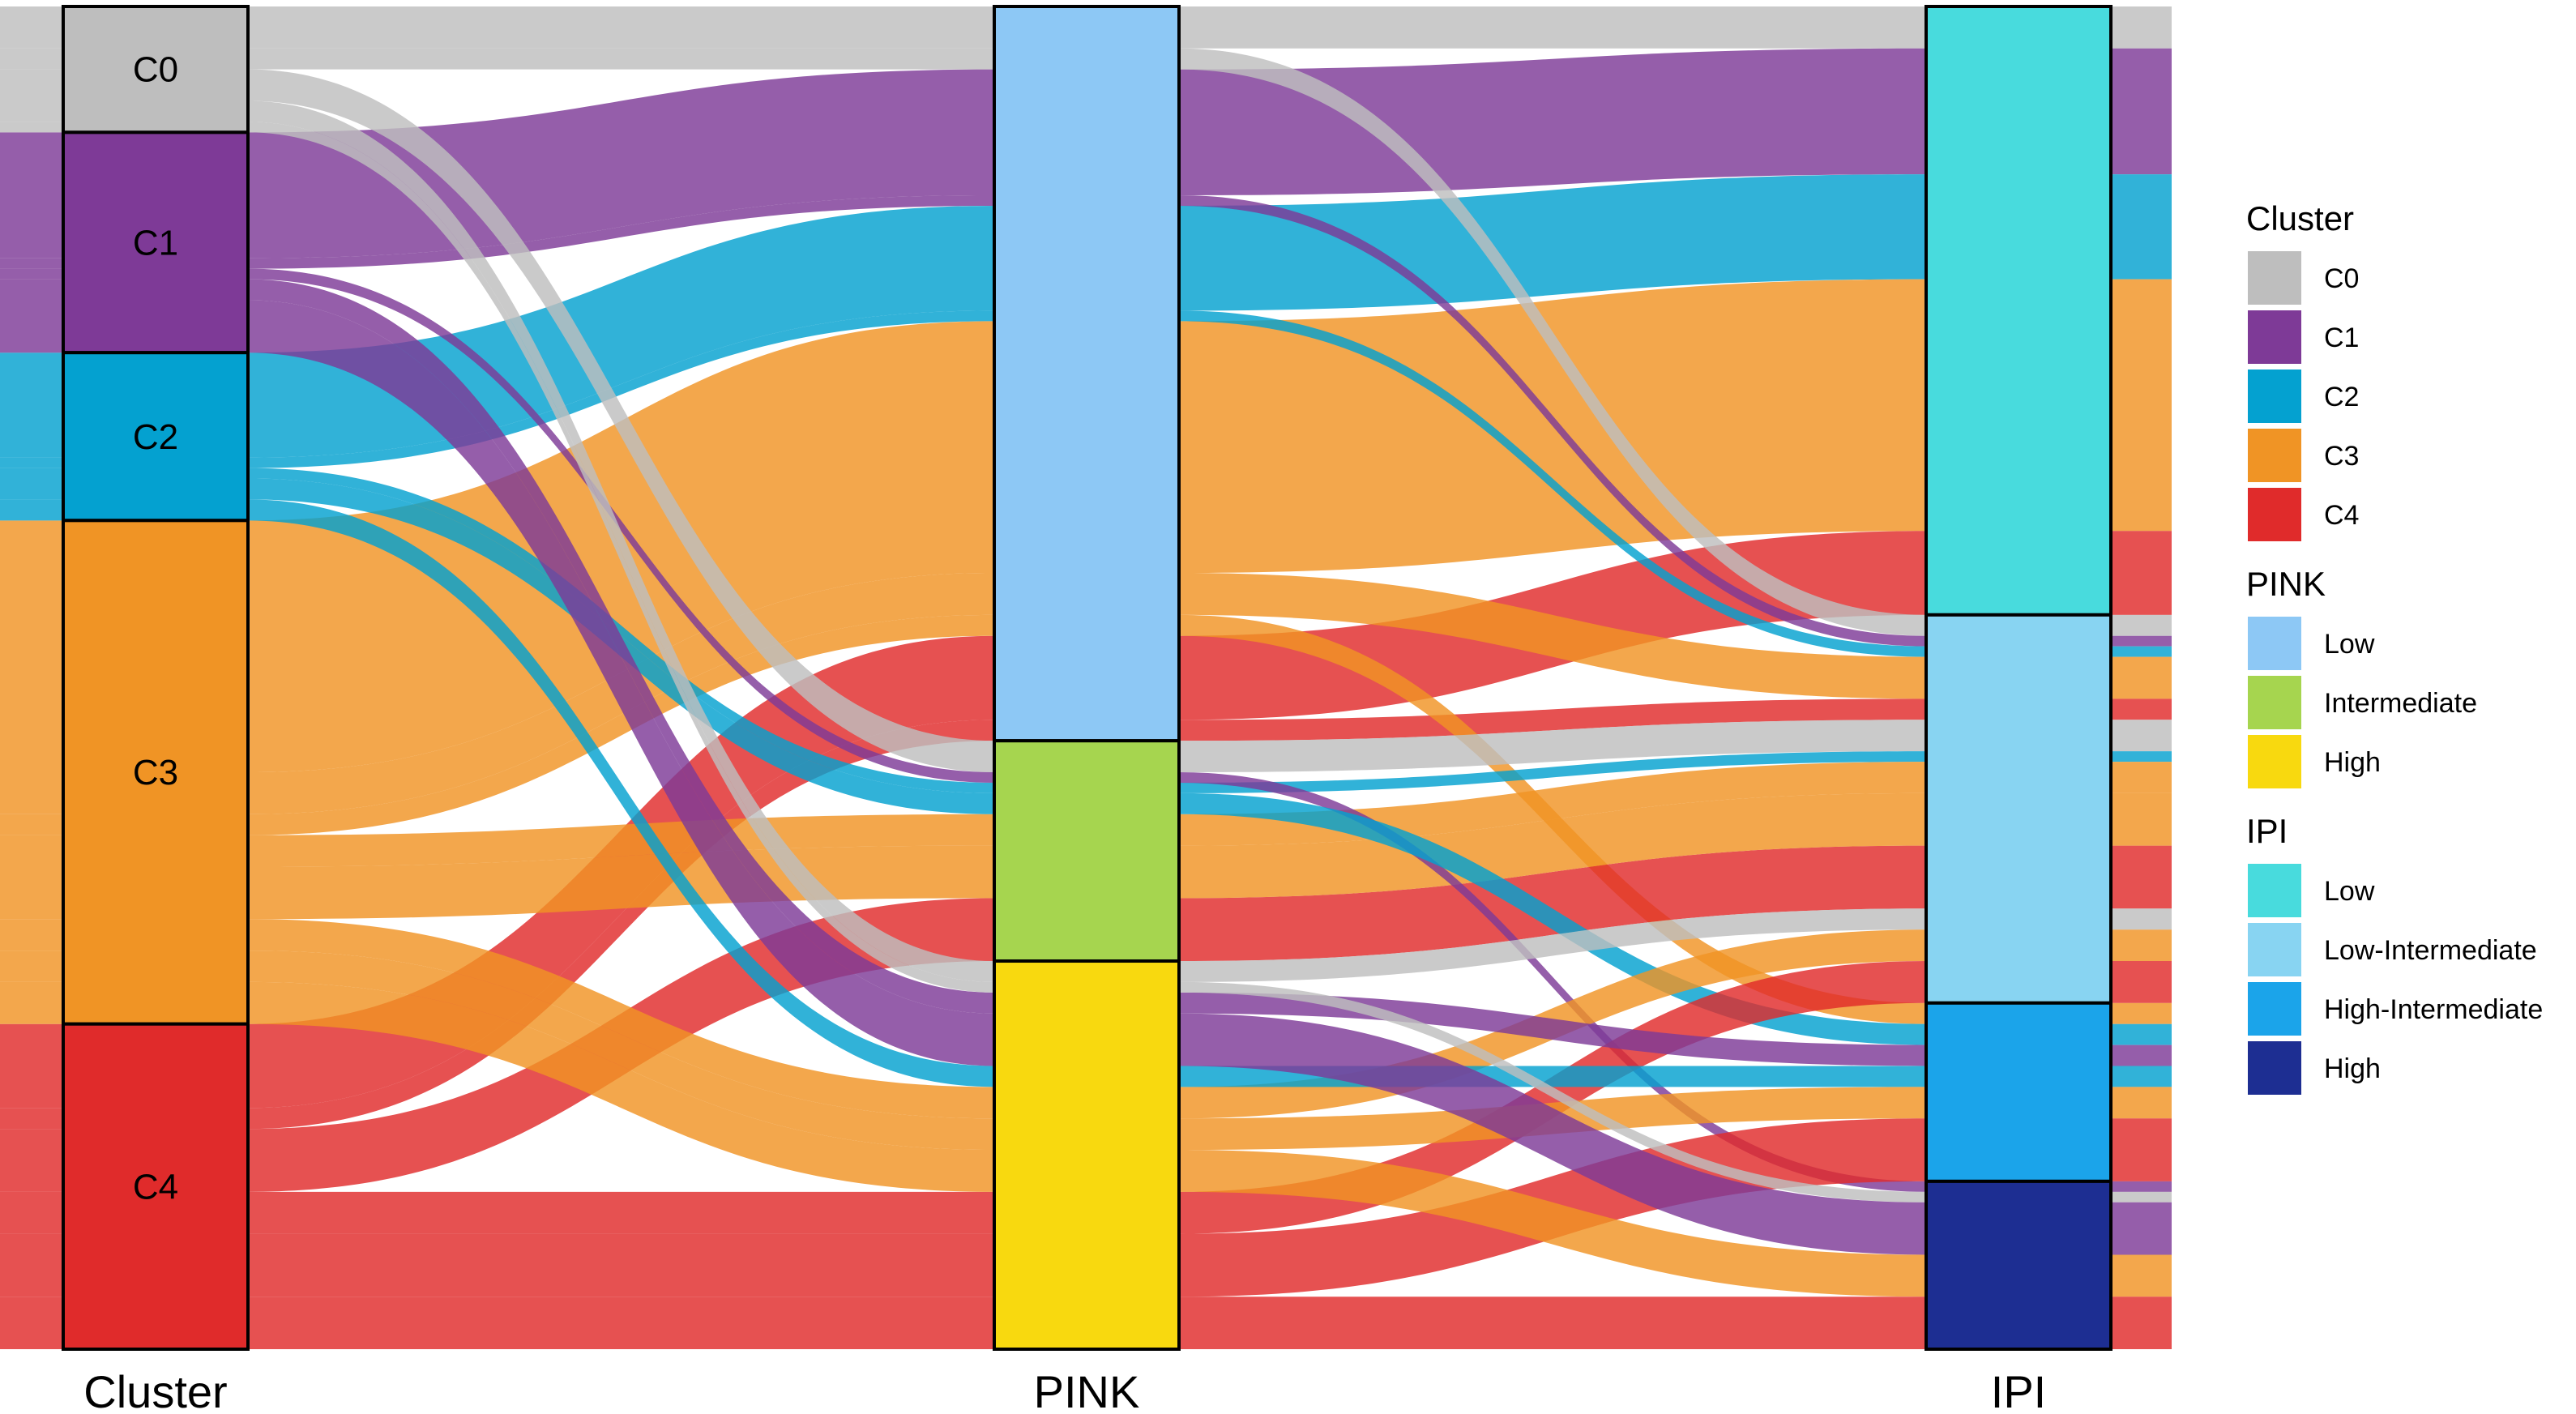 The width and height of the screenshot is (2576, 1414). Describe the element at coordinates (1087, 851) in the screenshot. I see `stratum-pink-intermediate` at that location.